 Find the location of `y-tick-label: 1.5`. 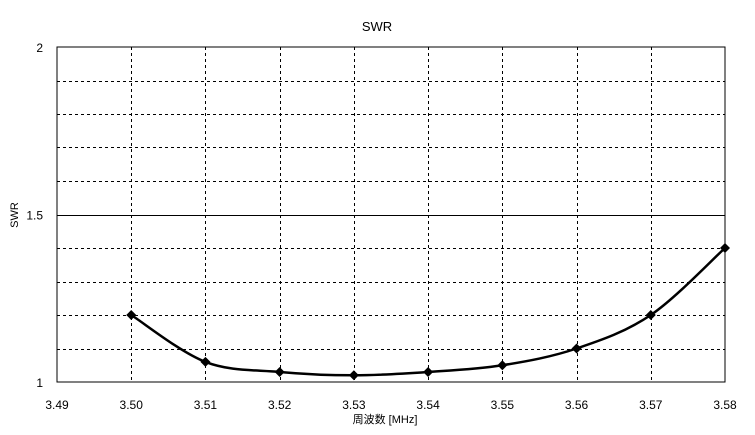

y-tick-label: 1.5 is located at coordinates (34, 216).